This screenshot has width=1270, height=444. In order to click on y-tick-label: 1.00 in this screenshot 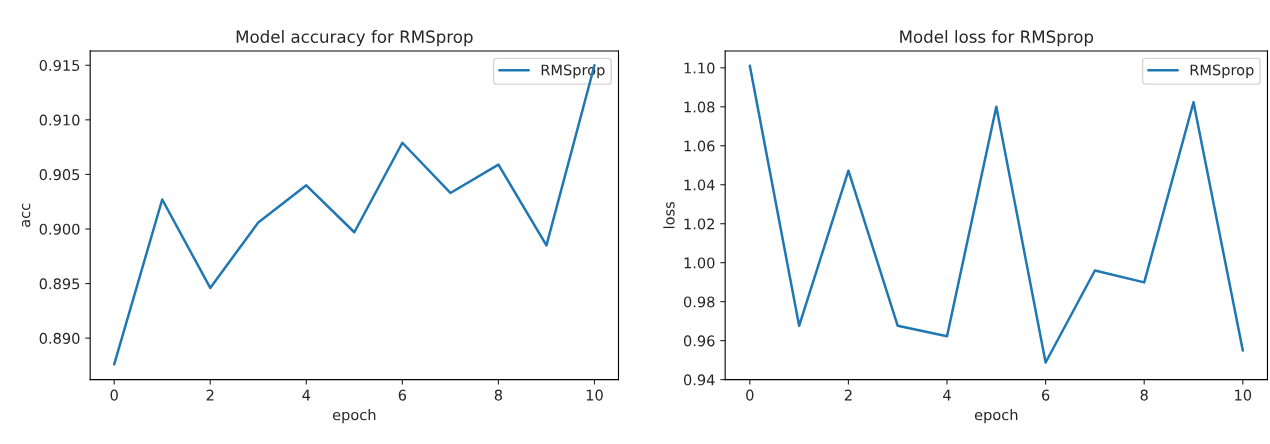, I will do `click(699, 263)`.